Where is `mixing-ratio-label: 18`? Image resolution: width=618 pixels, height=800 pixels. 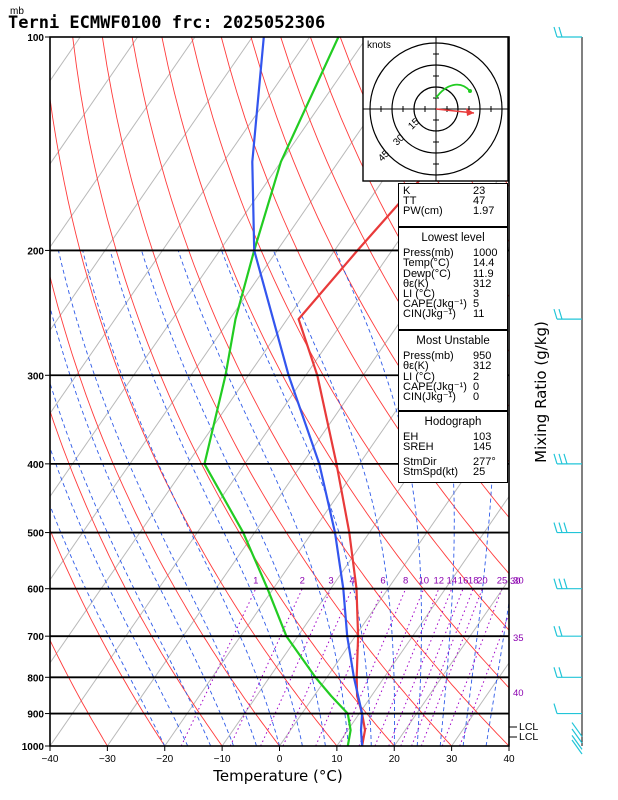 mixing-ratio-label: 18 is located at coordinates (473, 581).